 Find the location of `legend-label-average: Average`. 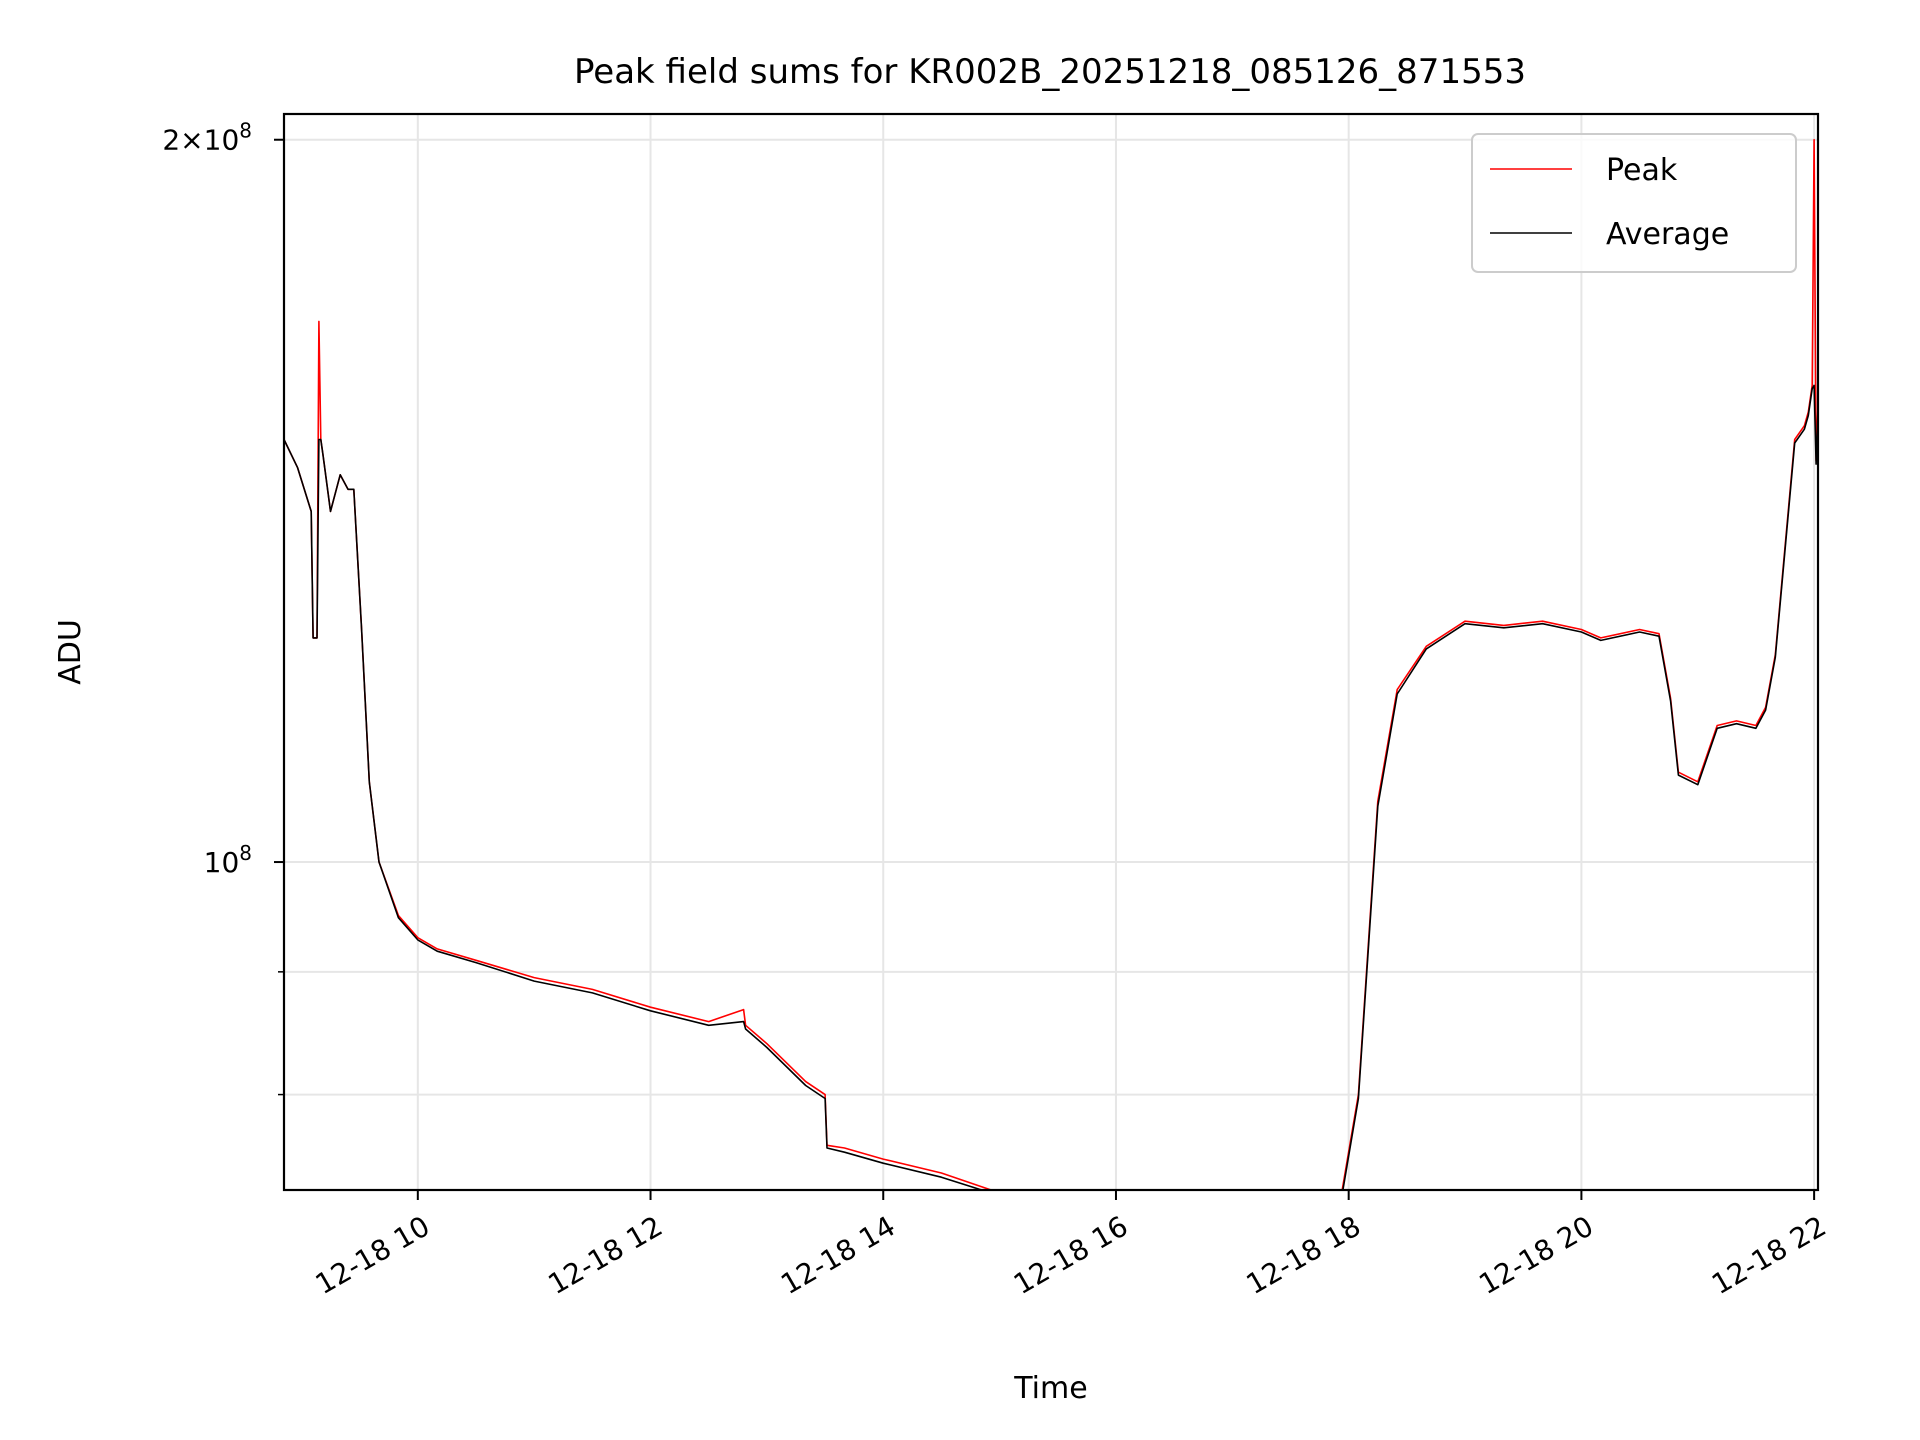

legend-label-average: Average is located at coordinates (1667, 234).